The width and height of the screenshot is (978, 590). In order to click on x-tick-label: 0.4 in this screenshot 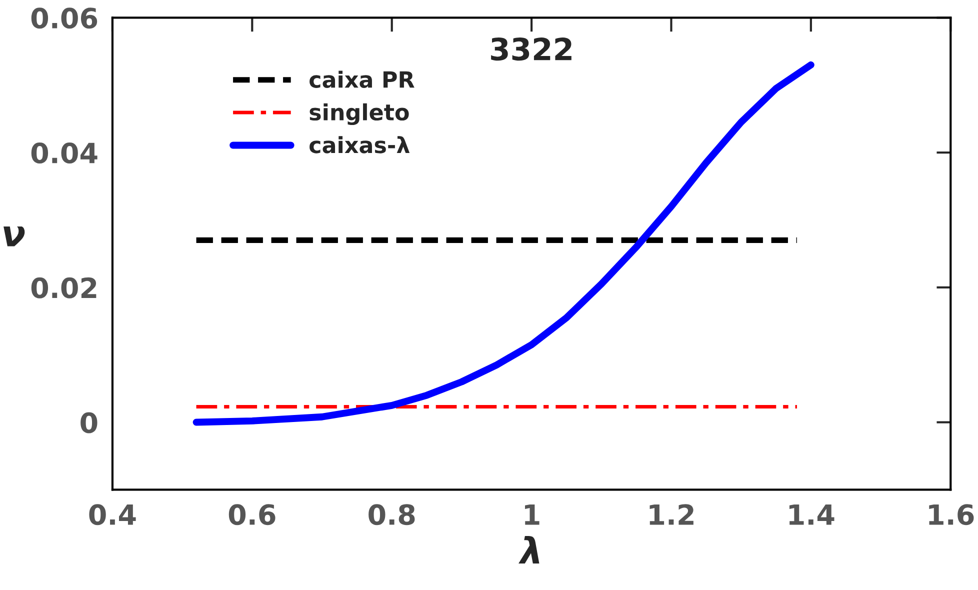, I will do `click(112, 515)`.